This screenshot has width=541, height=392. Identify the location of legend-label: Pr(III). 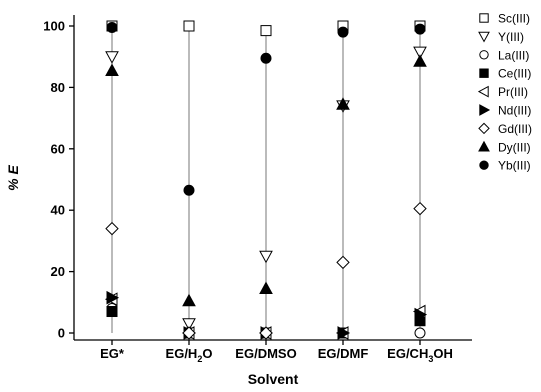
(513, 92).